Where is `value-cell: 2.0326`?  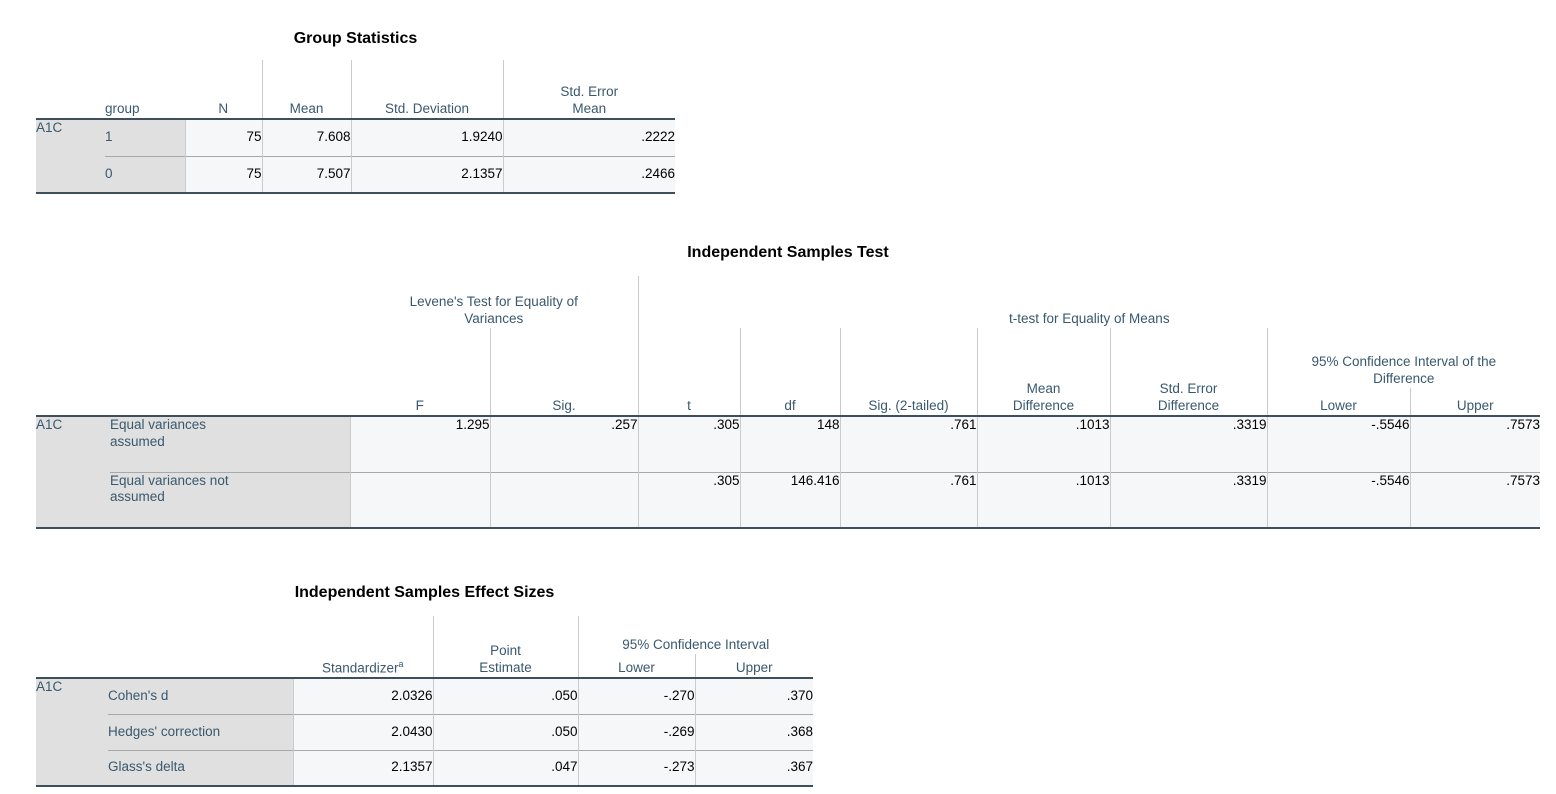
value-cell: 2.0326 is located at coordinates (362, 696).